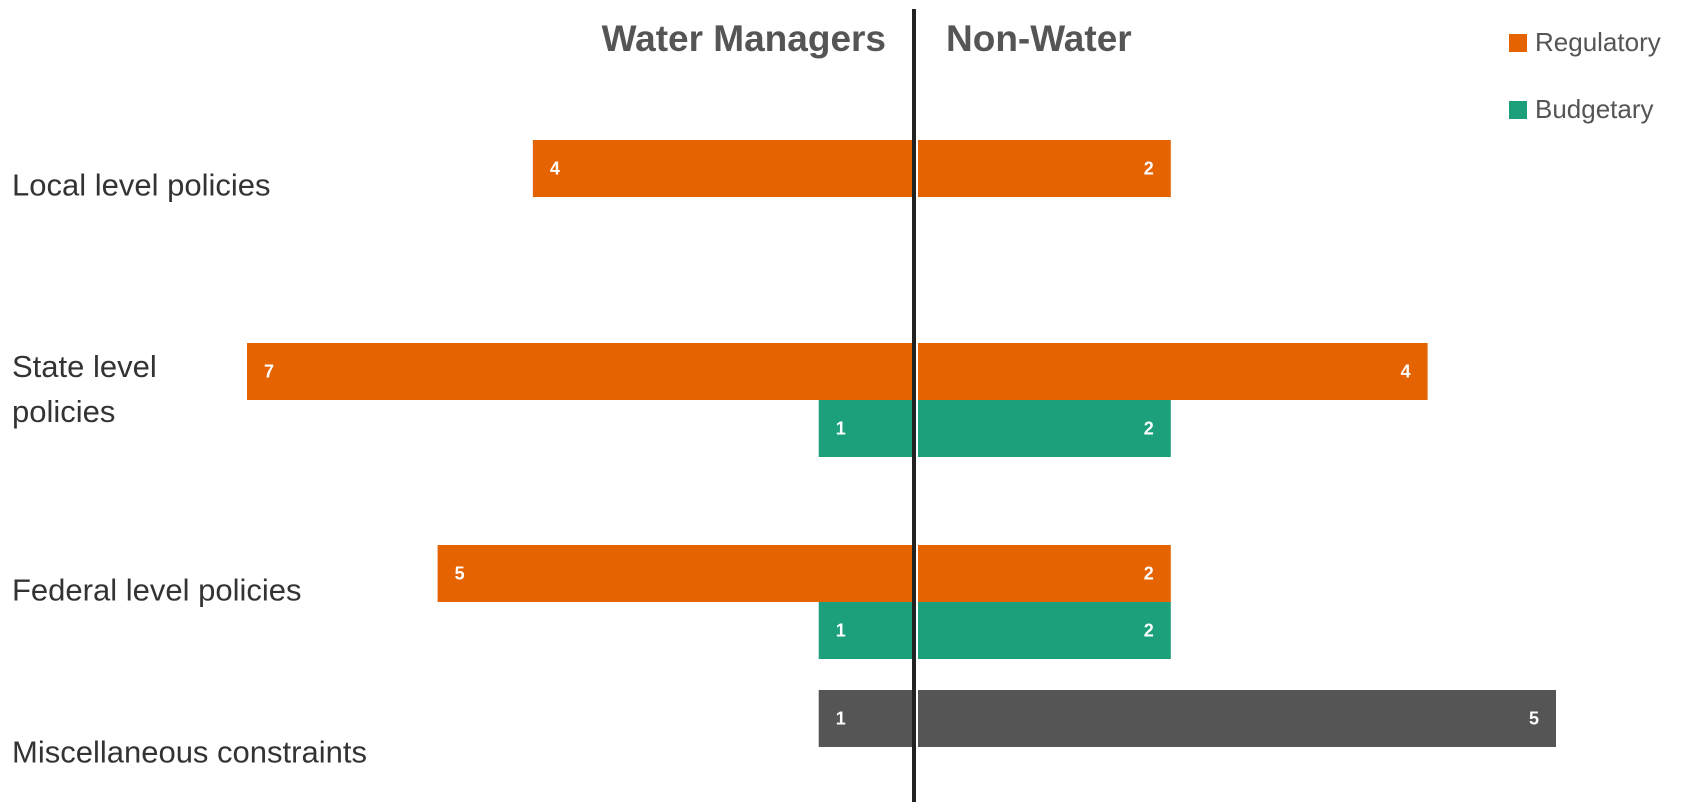 The image size is (1690, 802). I want to click on legend-label: Budgetary, so click(1594, 109).